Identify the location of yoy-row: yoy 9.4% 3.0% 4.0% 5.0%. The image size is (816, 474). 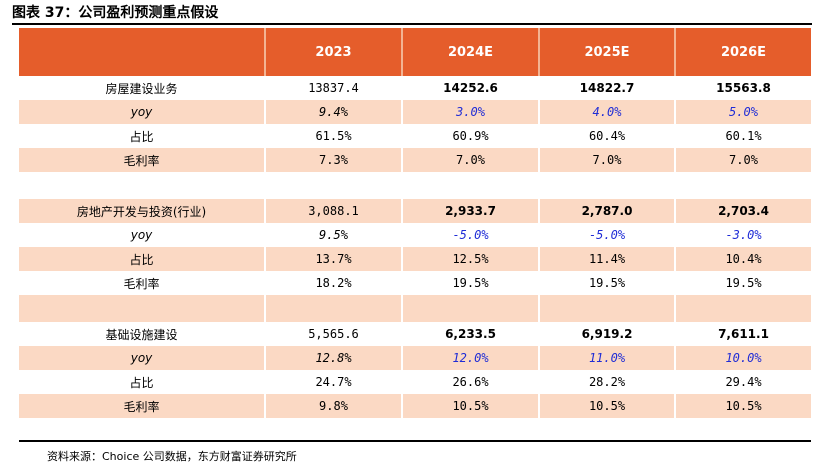
(415, 112).